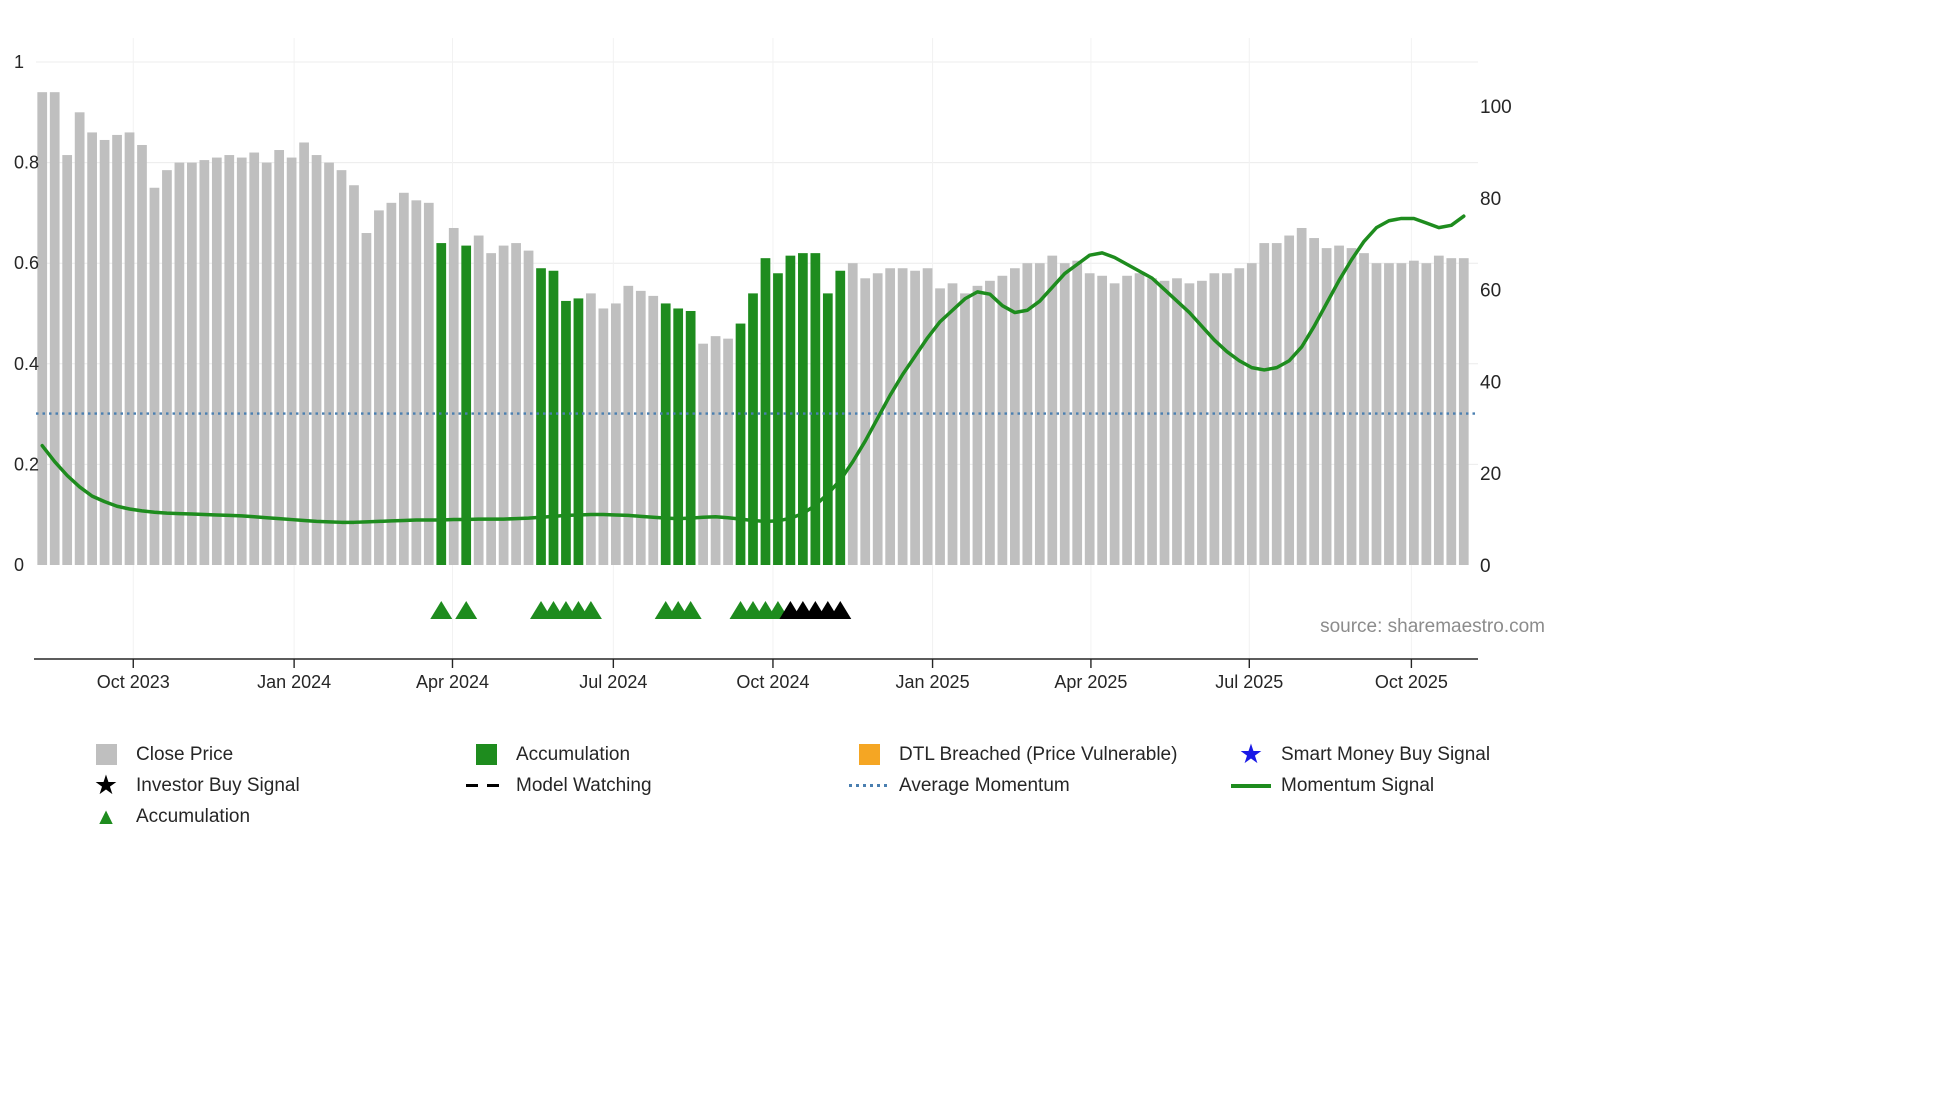 This screenshot has width=1960, height=1102. I want to click on x-axis-tick-label: Apr 2024, so click(452, 682).